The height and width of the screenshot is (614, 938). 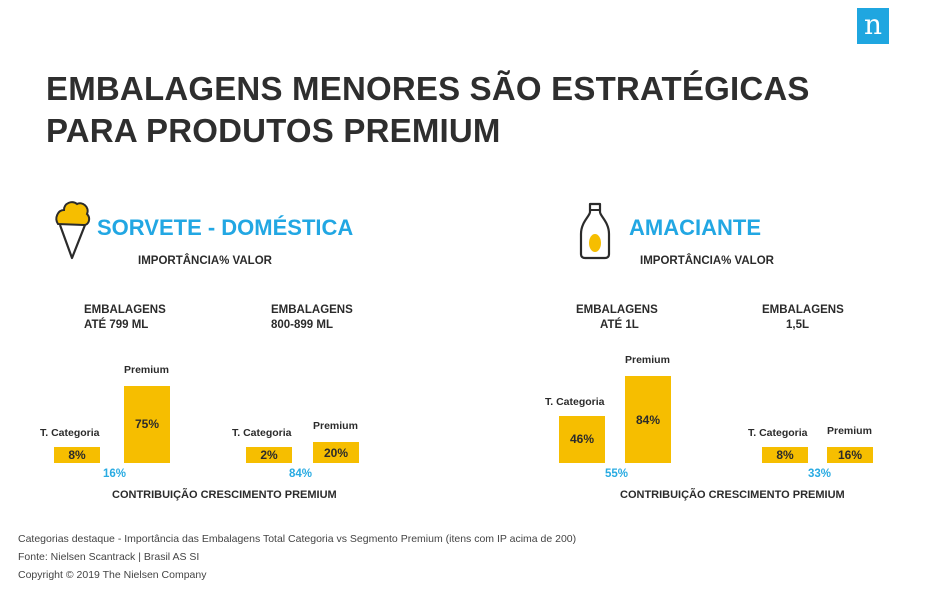 I want to click on footer-copyright: Copyright © 2019 The Nielsen Company, so click(x=112, y=575).